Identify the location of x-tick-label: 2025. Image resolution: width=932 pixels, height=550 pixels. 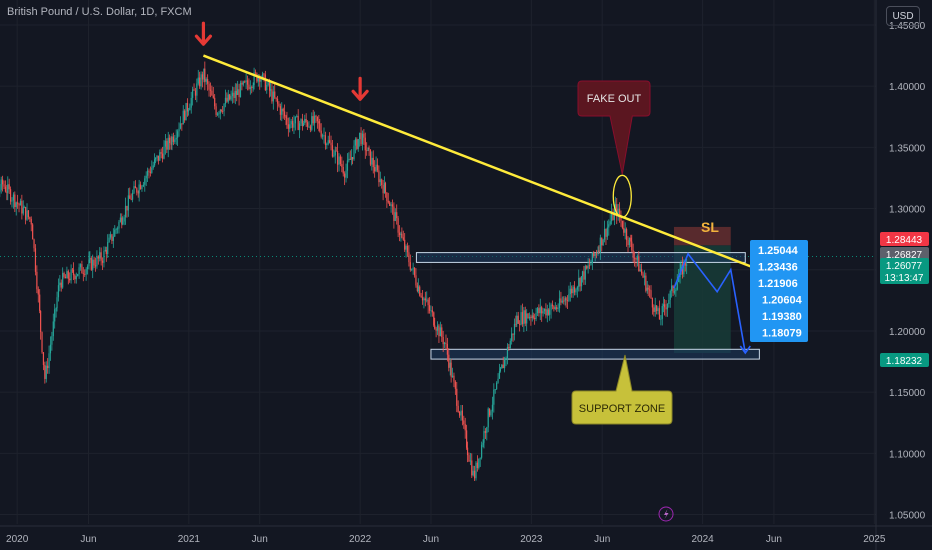
(874, 539).